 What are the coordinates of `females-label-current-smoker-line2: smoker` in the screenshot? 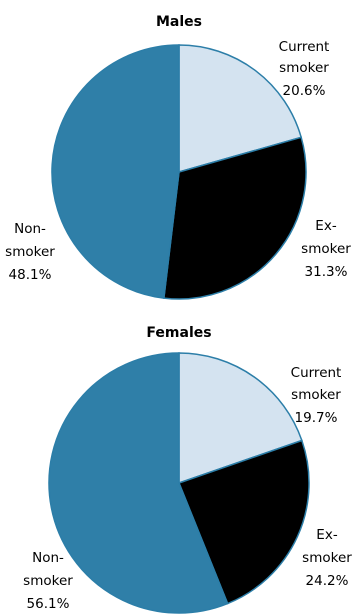 It's located at (316, 395).